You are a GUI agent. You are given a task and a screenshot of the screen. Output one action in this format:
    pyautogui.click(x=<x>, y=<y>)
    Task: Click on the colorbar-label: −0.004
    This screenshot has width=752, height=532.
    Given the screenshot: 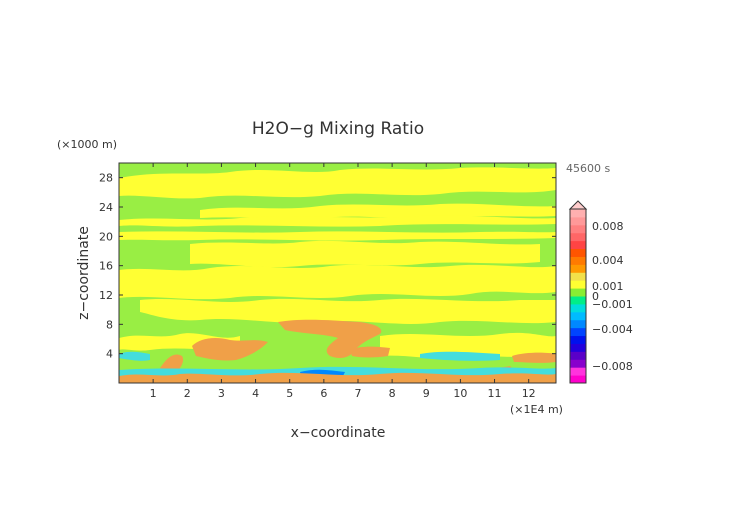 What is the action you would take?
    pyautogui.click(x=612, y=329)
    